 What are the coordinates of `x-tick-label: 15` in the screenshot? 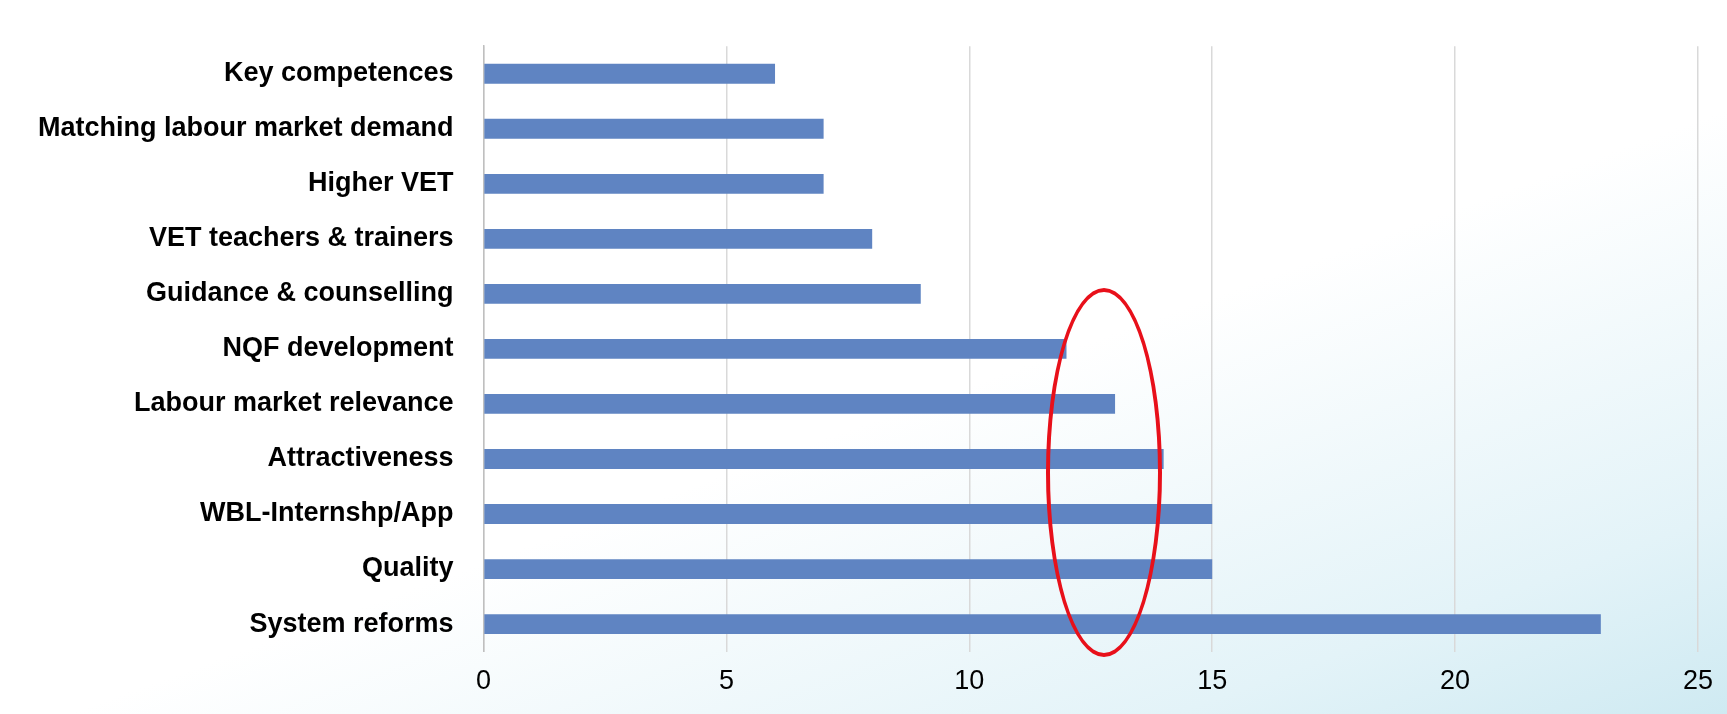 It's located at (1212, 680).